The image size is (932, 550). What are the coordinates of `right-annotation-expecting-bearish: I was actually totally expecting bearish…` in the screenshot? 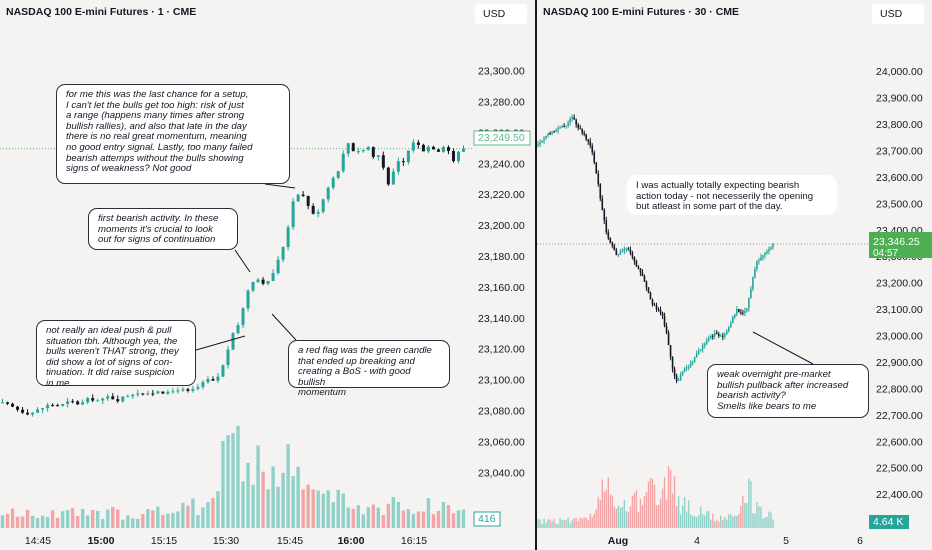 It's located at (732, 195).